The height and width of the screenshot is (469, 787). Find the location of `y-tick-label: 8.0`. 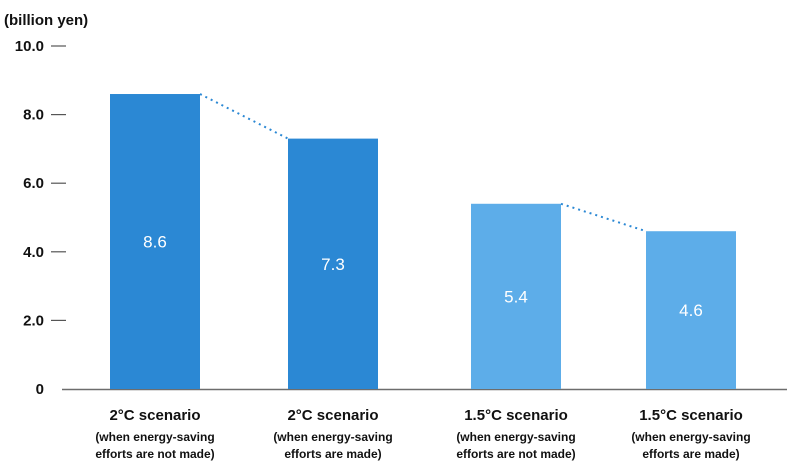

y-tick-label: 8.0 is located at coordinates (33, 115).